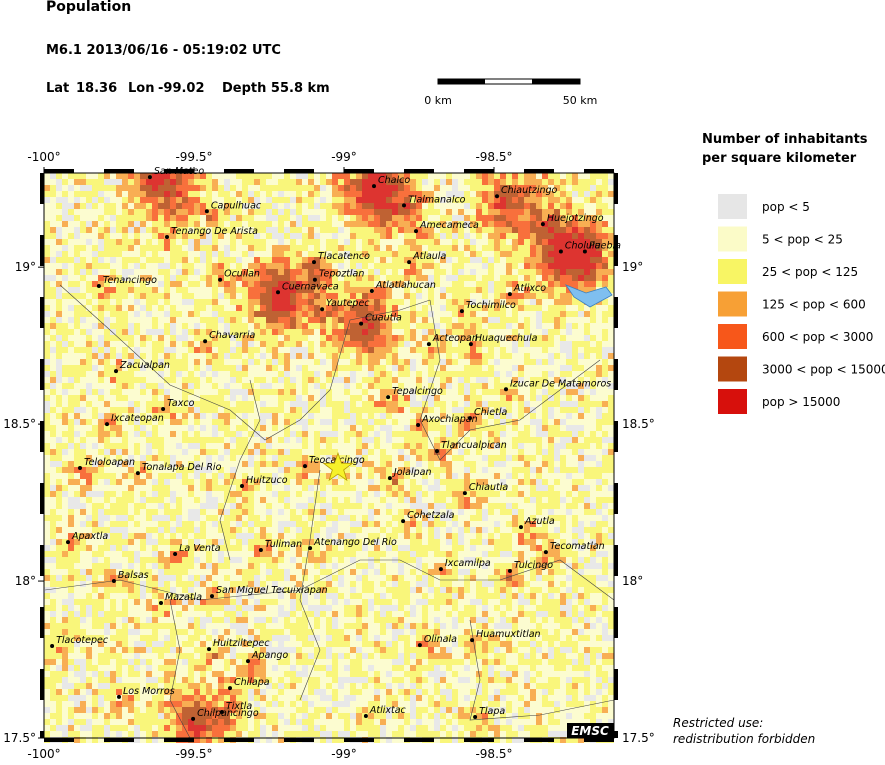 The width and height of the screenshot is (885, 765). What do you see at coordinates (88, 7) in the screenshot?
I see `title: Population` at bounding box center [88, 7].